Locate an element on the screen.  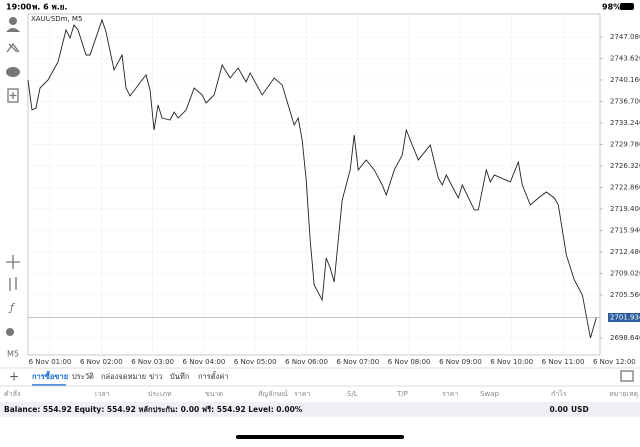
tab: บันทึก is located at coordinates (179, 376).